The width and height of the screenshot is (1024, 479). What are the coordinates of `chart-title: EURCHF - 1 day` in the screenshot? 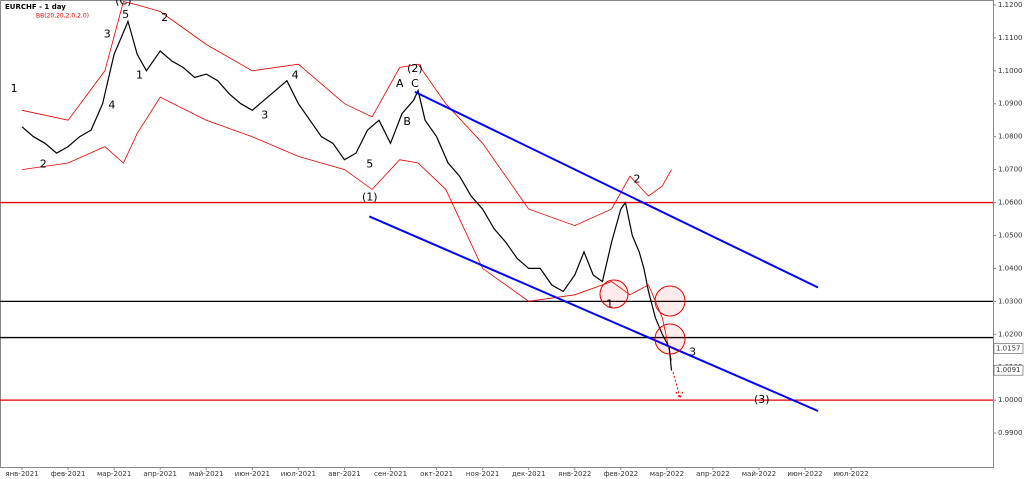 It's located at (35, 7).